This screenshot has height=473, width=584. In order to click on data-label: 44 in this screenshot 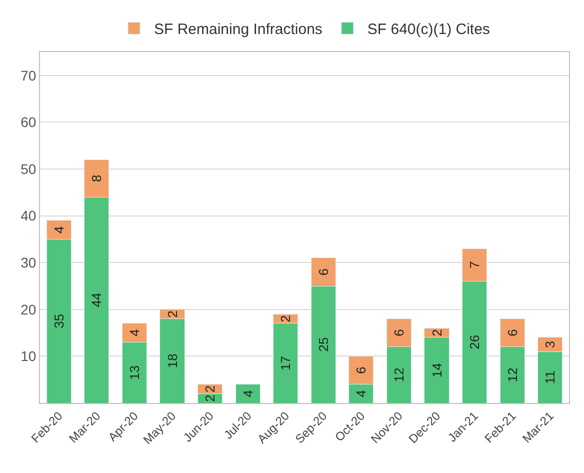, I will do `click(96, 300)`.